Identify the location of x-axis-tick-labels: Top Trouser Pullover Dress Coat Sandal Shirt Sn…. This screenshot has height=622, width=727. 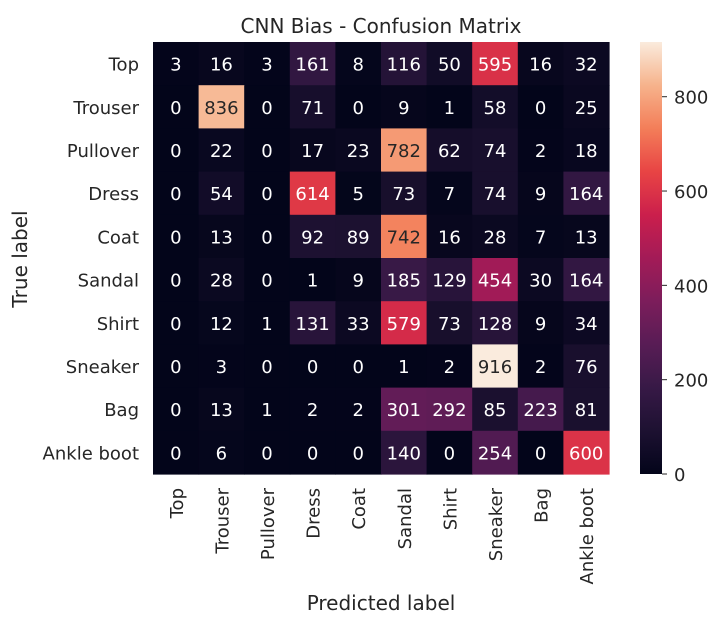
(382, 535).